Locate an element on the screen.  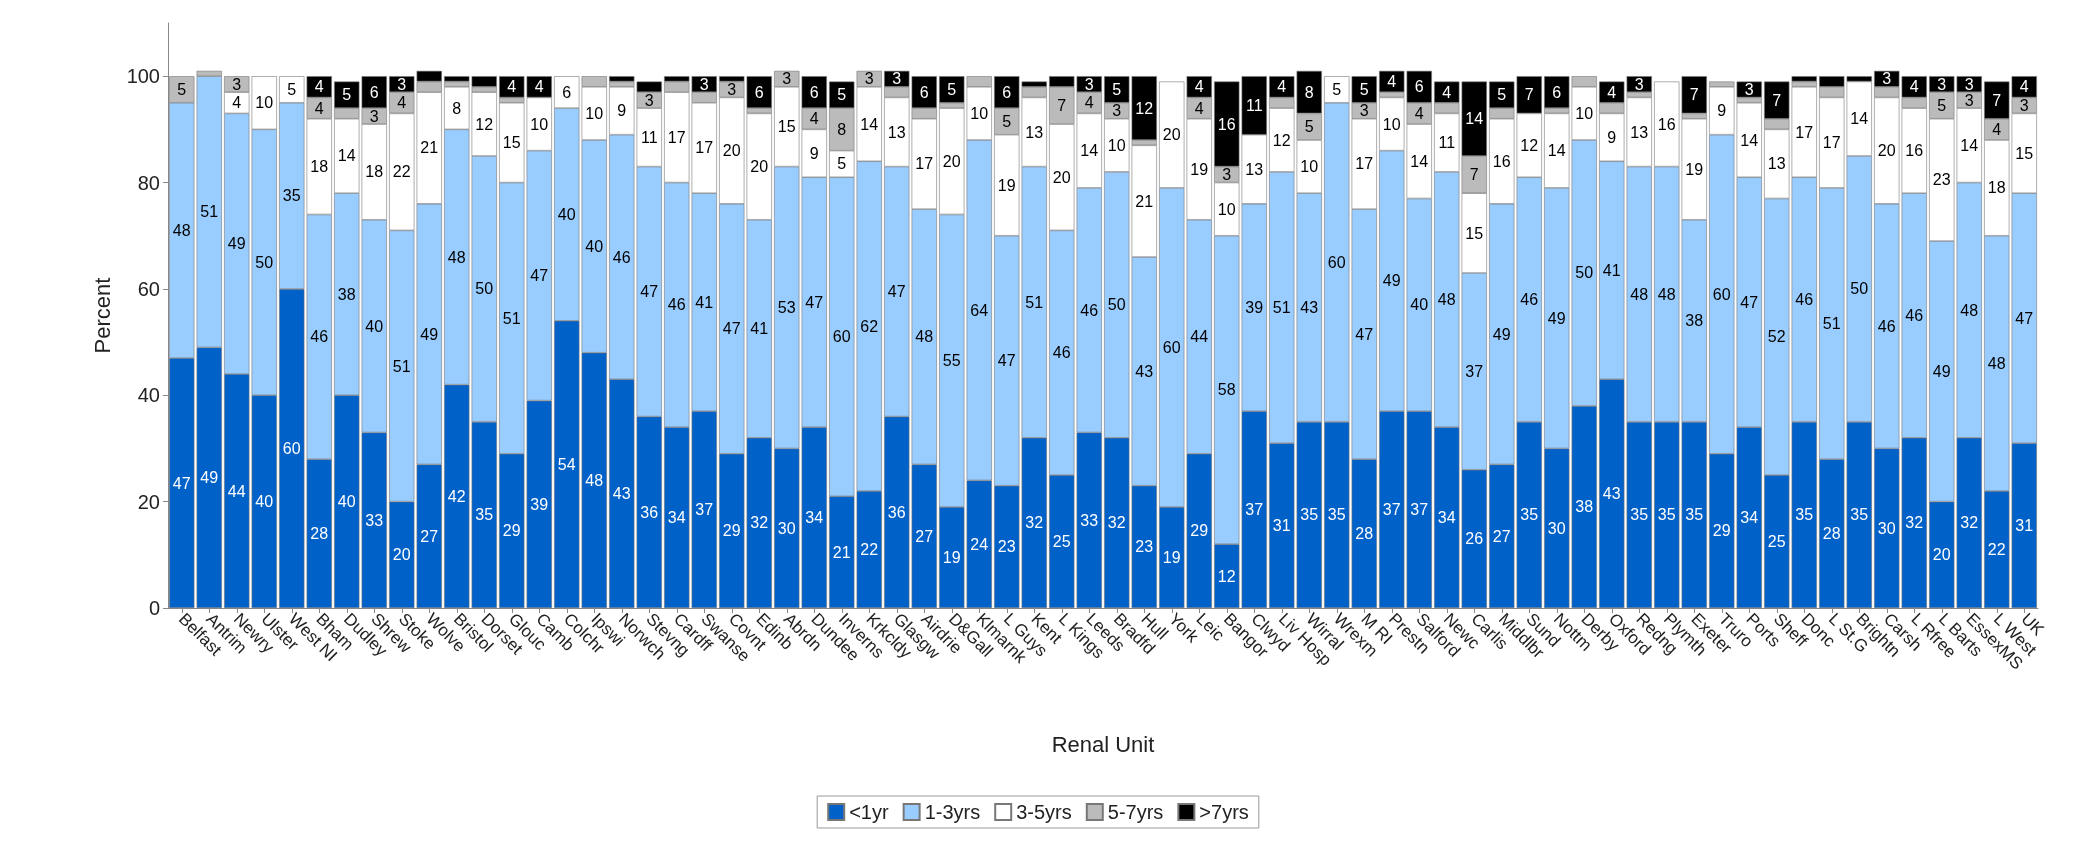
data-label: 7 is located at coordinates (1529, 95).